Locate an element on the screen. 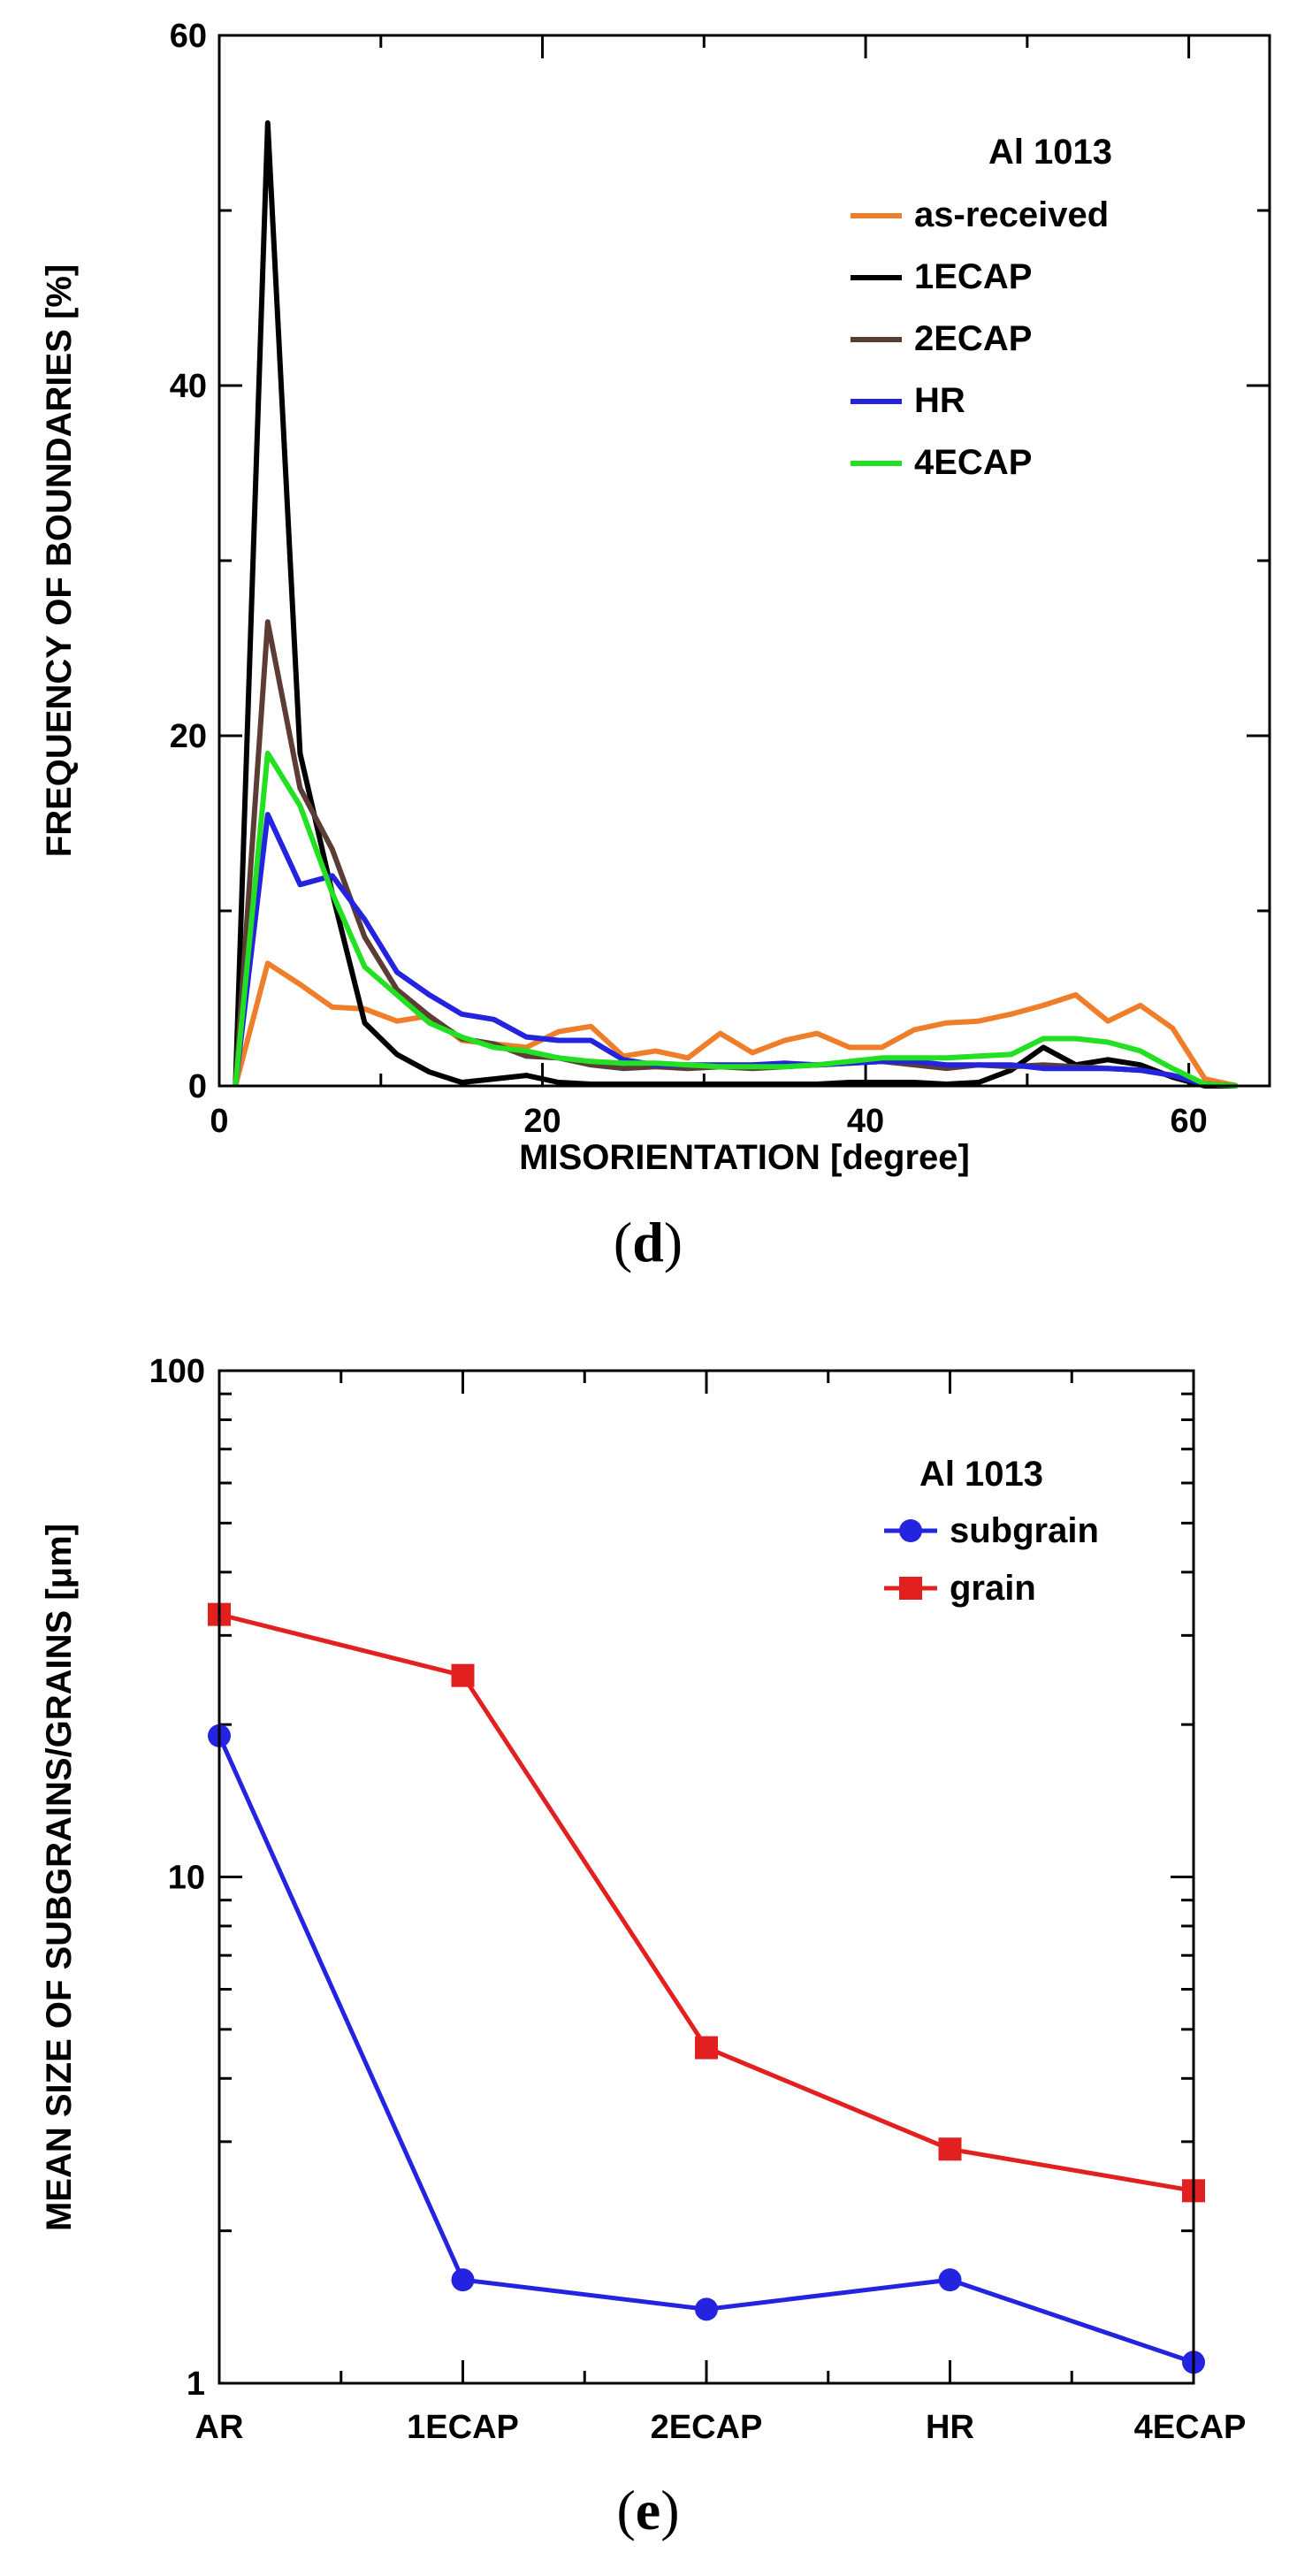  y-tick-label: 0 is located at coordinates (197, 1086).